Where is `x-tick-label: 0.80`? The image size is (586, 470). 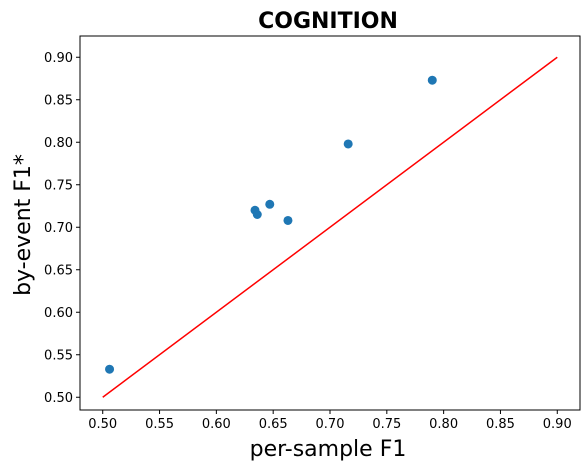
x-tick-label: 0.80 is located at coordinates (443, 424).